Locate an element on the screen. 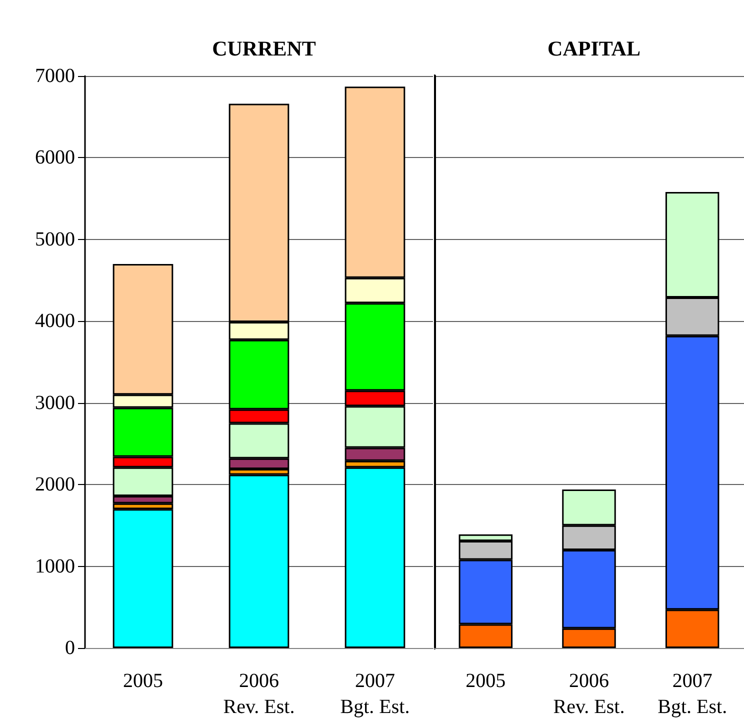 This screenshot has width=744, height=725. y-tick-label: 5000 is located at coordinates (55, 239).